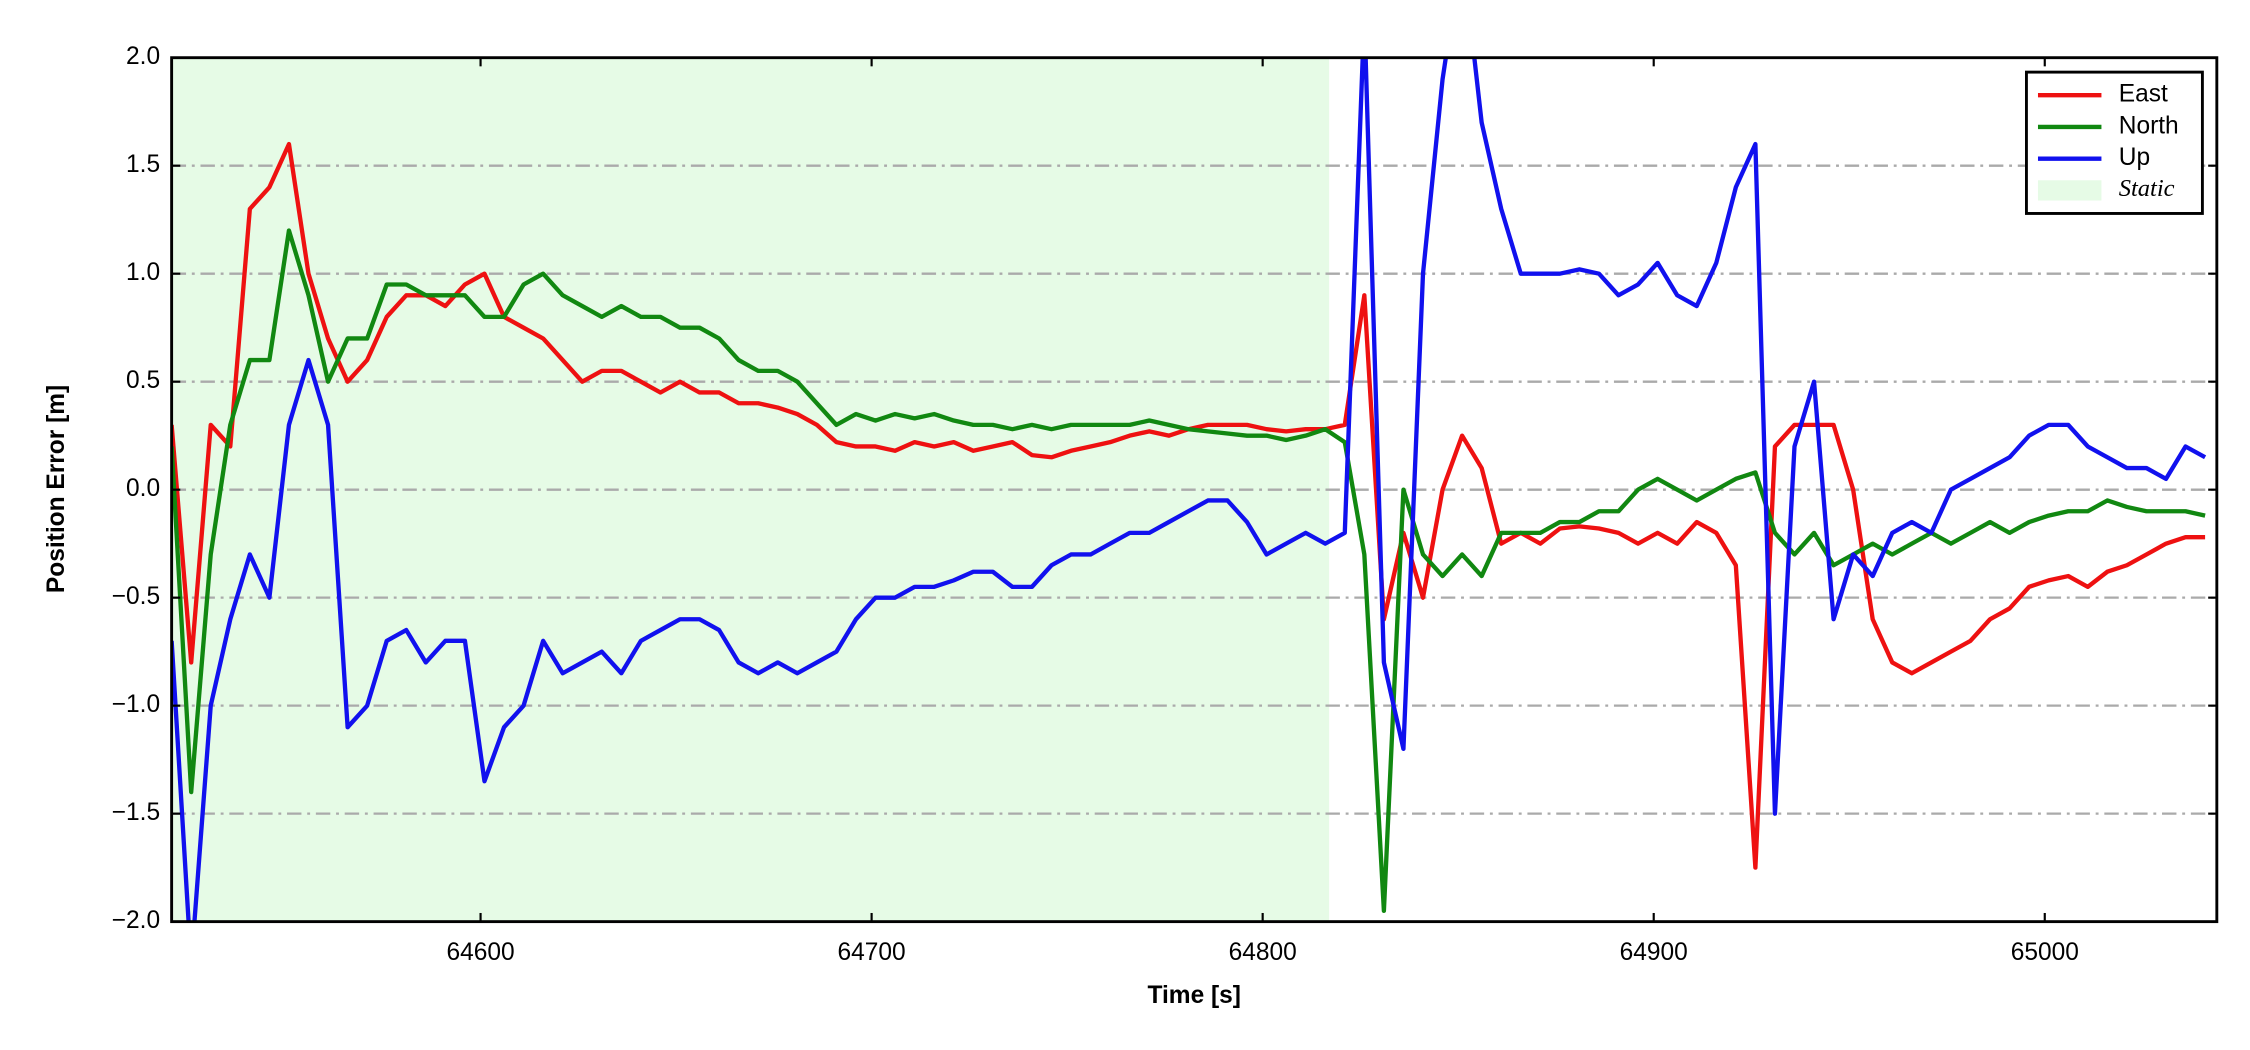 The height and width of the screenshot is (1050, 2250). What do you see at coordinates (2114, 142) in the screenshot?
I see `legend: East North Up Static` at bounding box center [2114, 142].